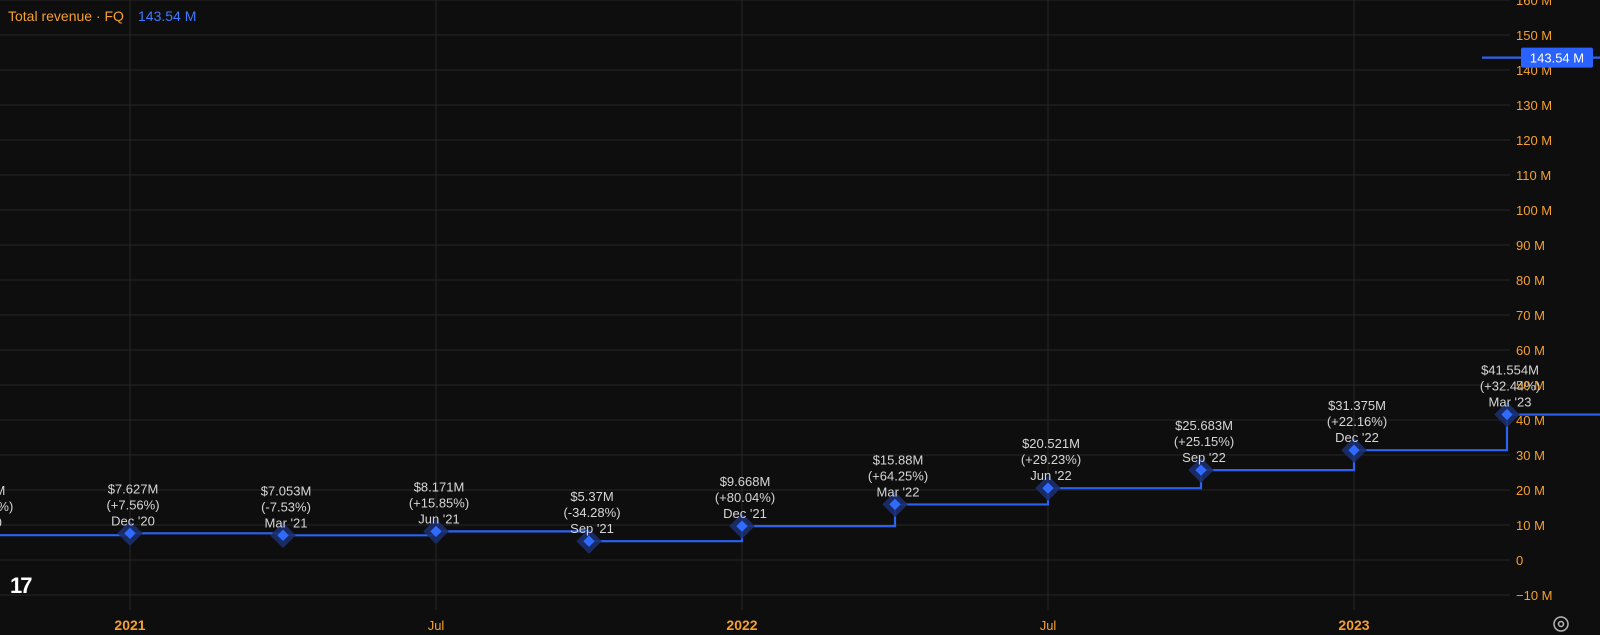 The height and width of the screenshot is (635, 1600). What do you see at coordinates (1534, 140) in the screenshot?
I see `y-tick-label: 120 M` at bounding box center [1534, 140].